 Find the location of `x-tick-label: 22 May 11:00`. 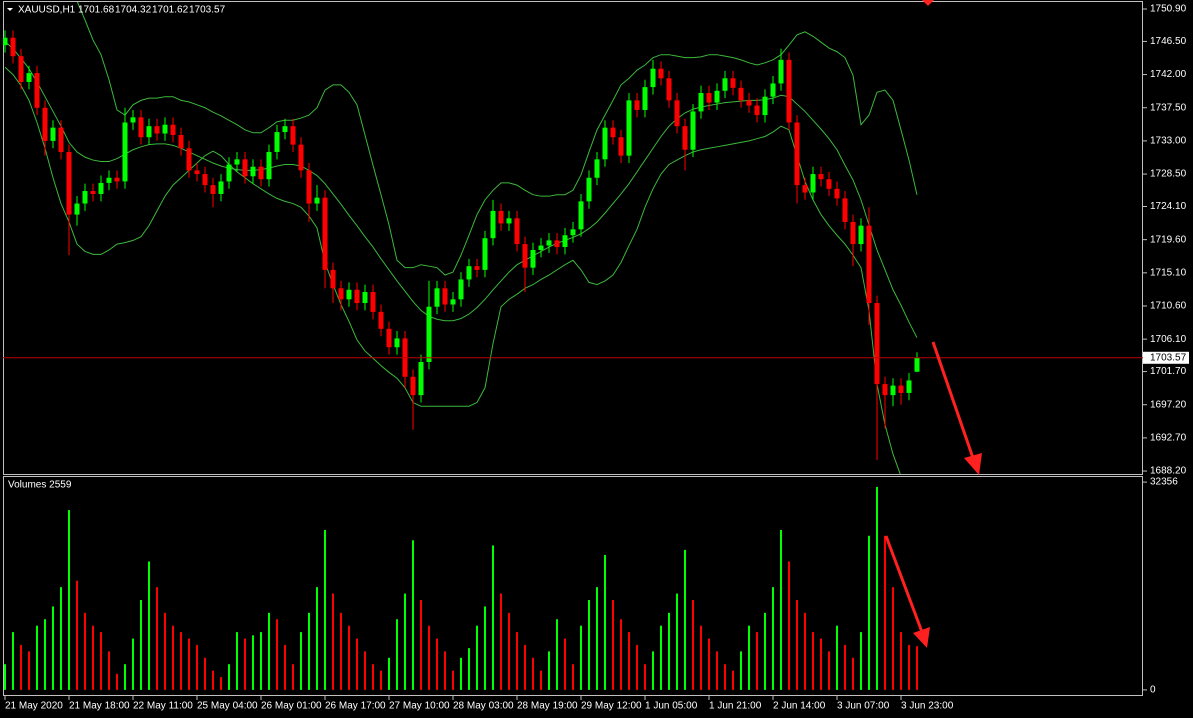

x-tick-label: 22 May 11:00 is located at coordinates (163, 706).